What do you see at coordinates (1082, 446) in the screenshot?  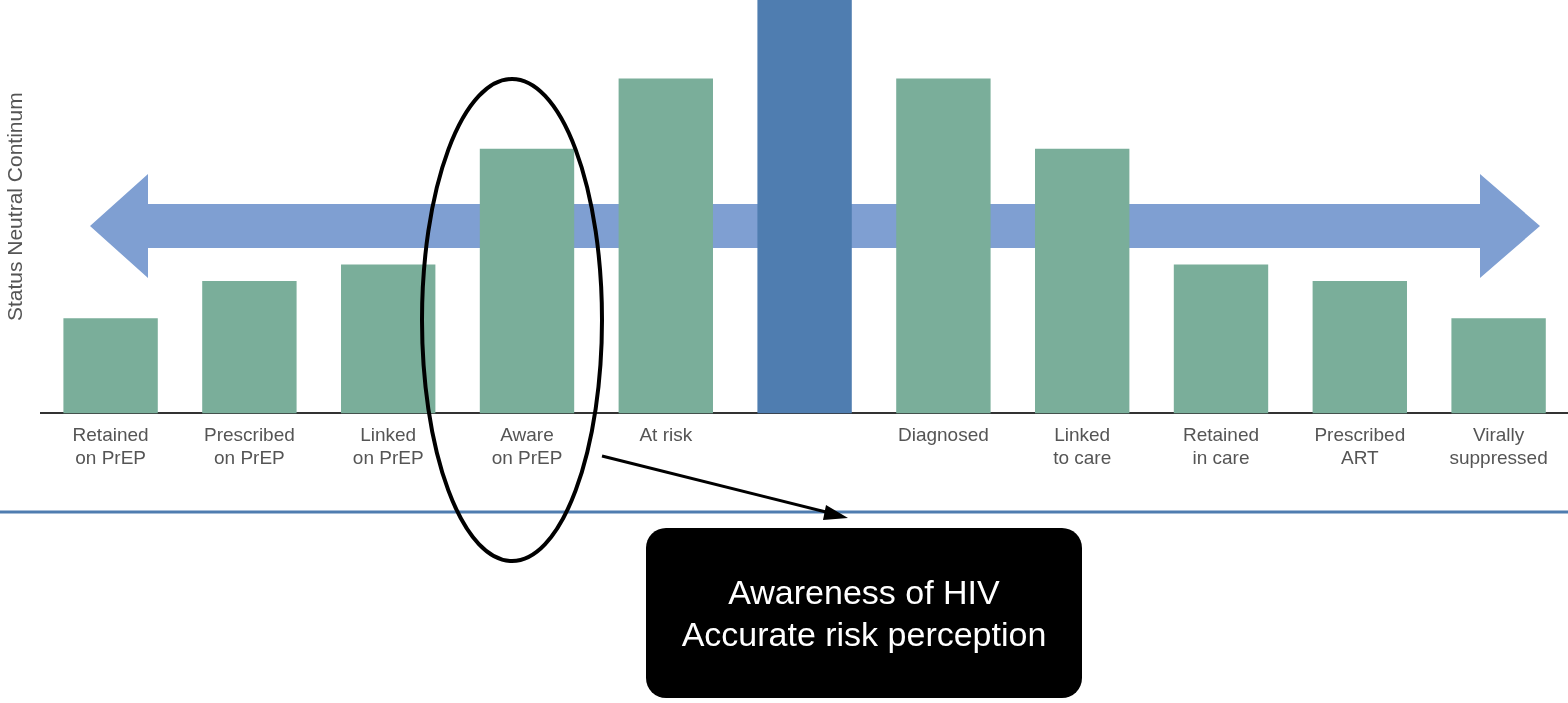 I see `x-tick-label: Linked to care` at bounding box center [1082, 446].